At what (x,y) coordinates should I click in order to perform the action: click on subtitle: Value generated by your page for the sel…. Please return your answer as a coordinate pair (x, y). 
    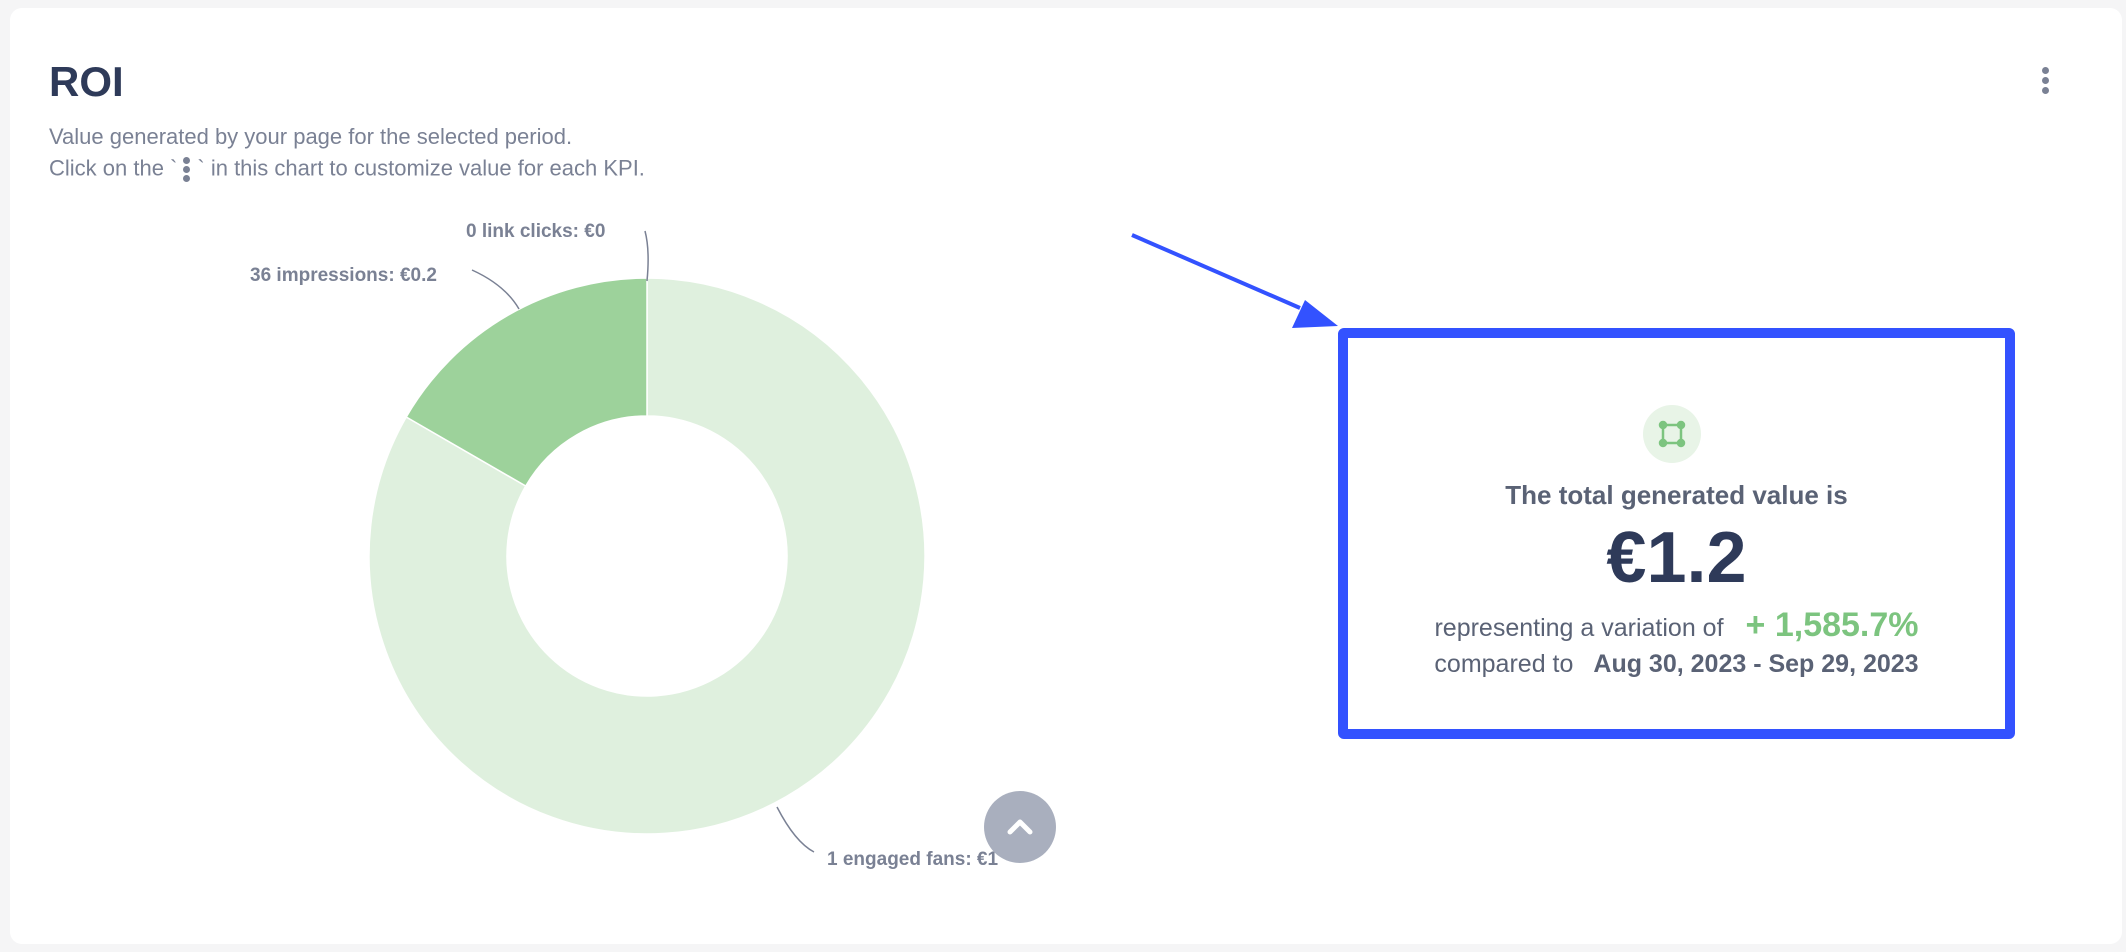
    Looking at the image, I should click on (311, 136).